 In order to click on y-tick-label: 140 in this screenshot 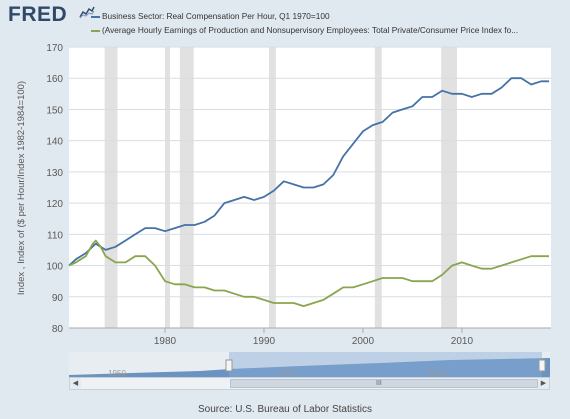, I will do `click(54, 142)`.